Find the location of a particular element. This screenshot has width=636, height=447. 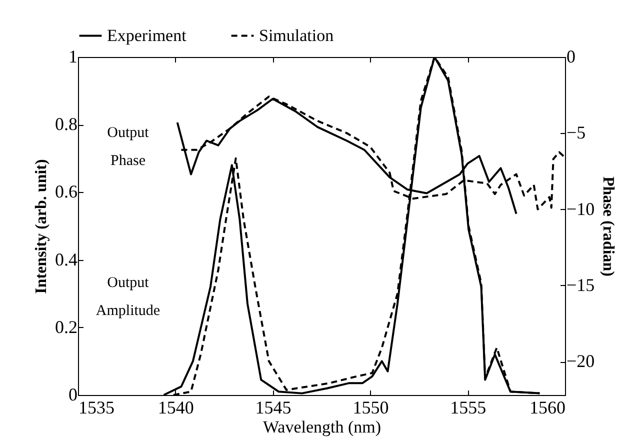

y-tick-label: 0.4 is located at coordinates (66, 259).